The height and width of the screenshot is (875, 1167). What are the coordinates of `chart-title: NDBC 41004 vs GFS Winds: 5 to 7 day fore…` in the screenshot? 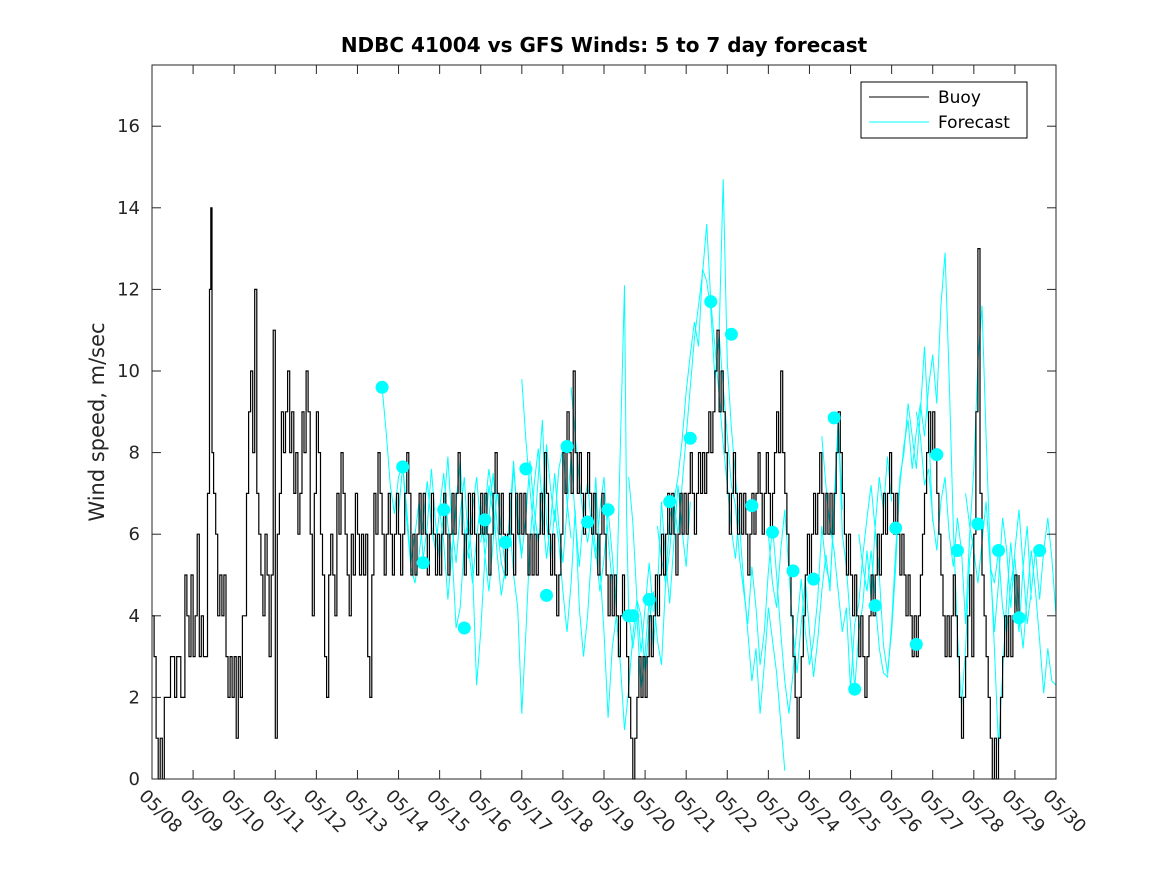 It's located at (604, 45).